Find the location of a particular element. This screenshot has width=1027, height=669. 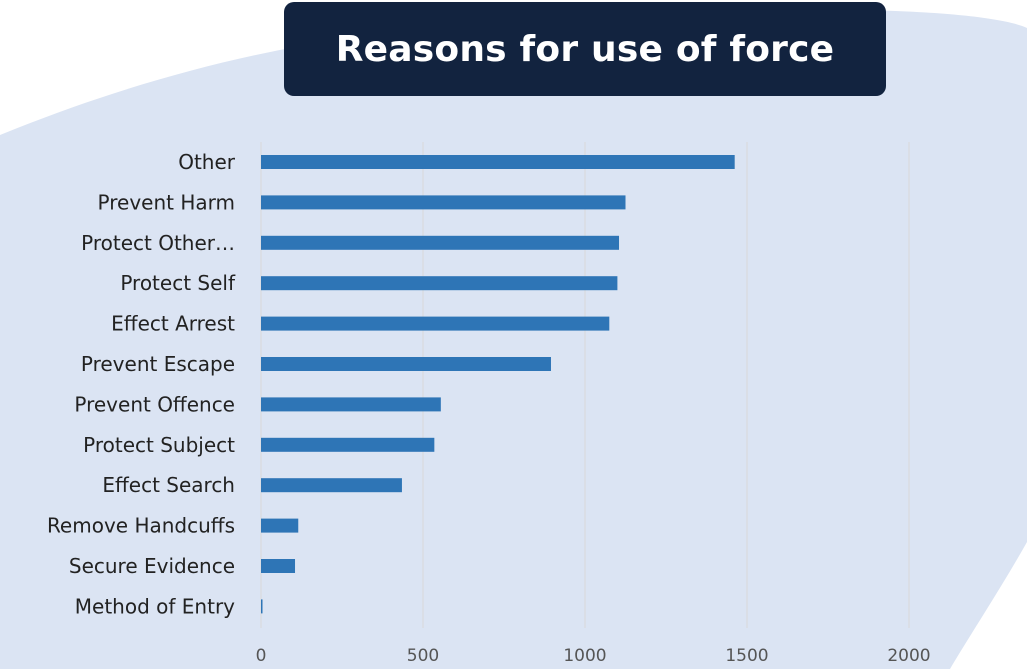

chart-title: Reasons for use of force is located at coordinates (585, 49).